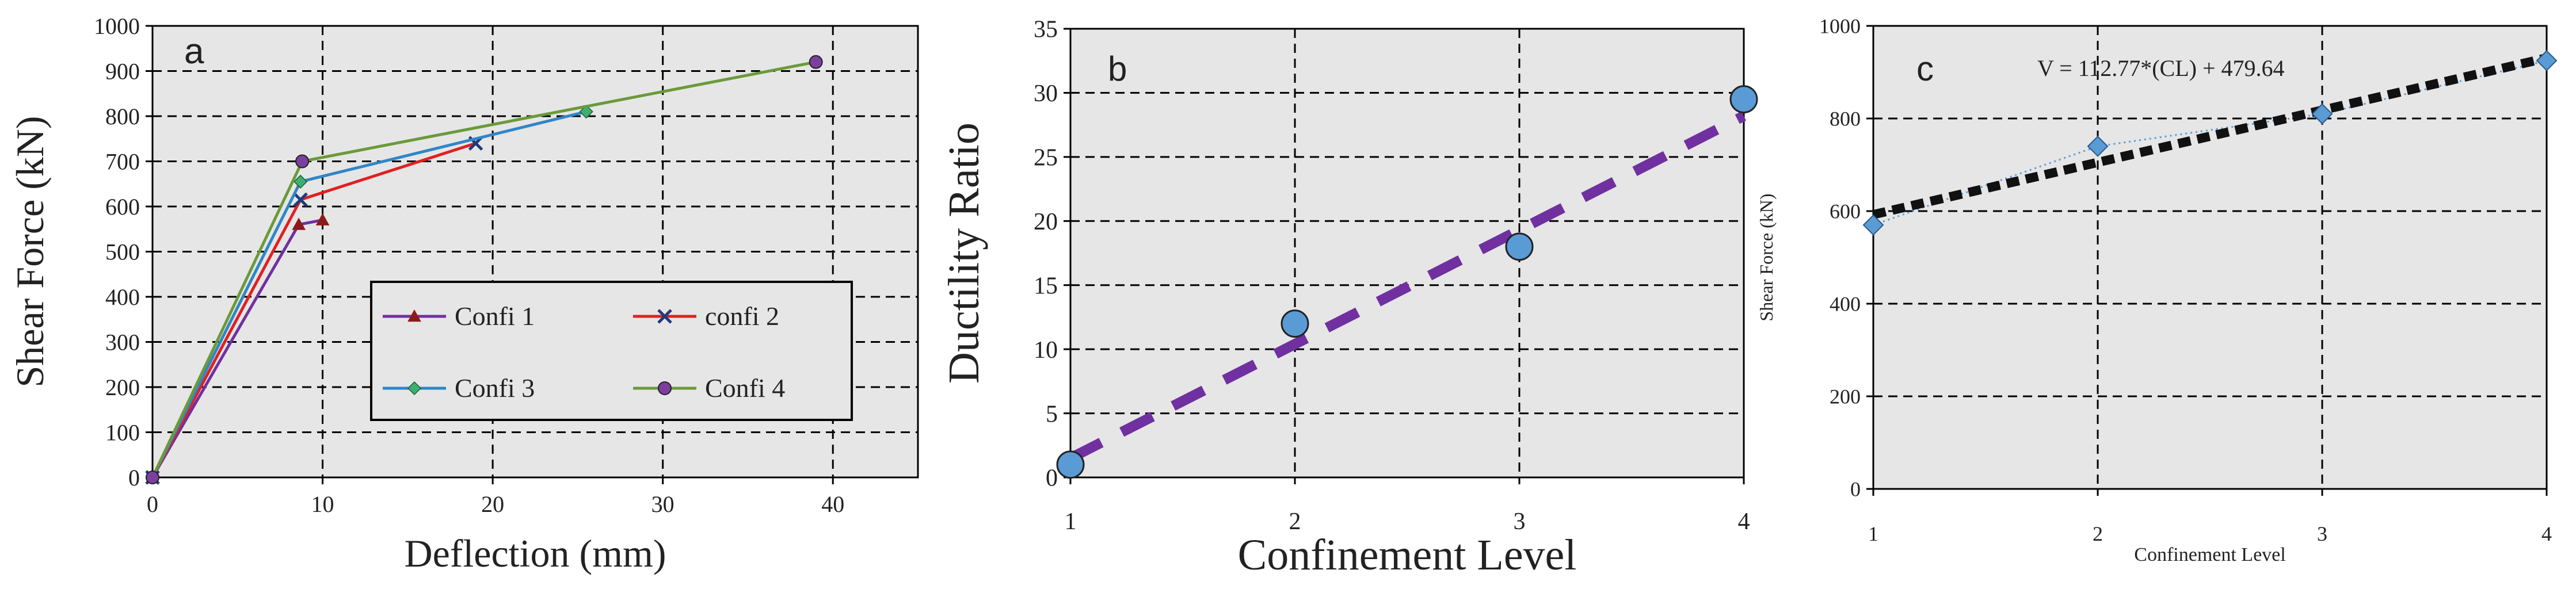  Describe the element at coordinates (1925, 68) in the screenshot. I see `panel-letter: c` at that location.